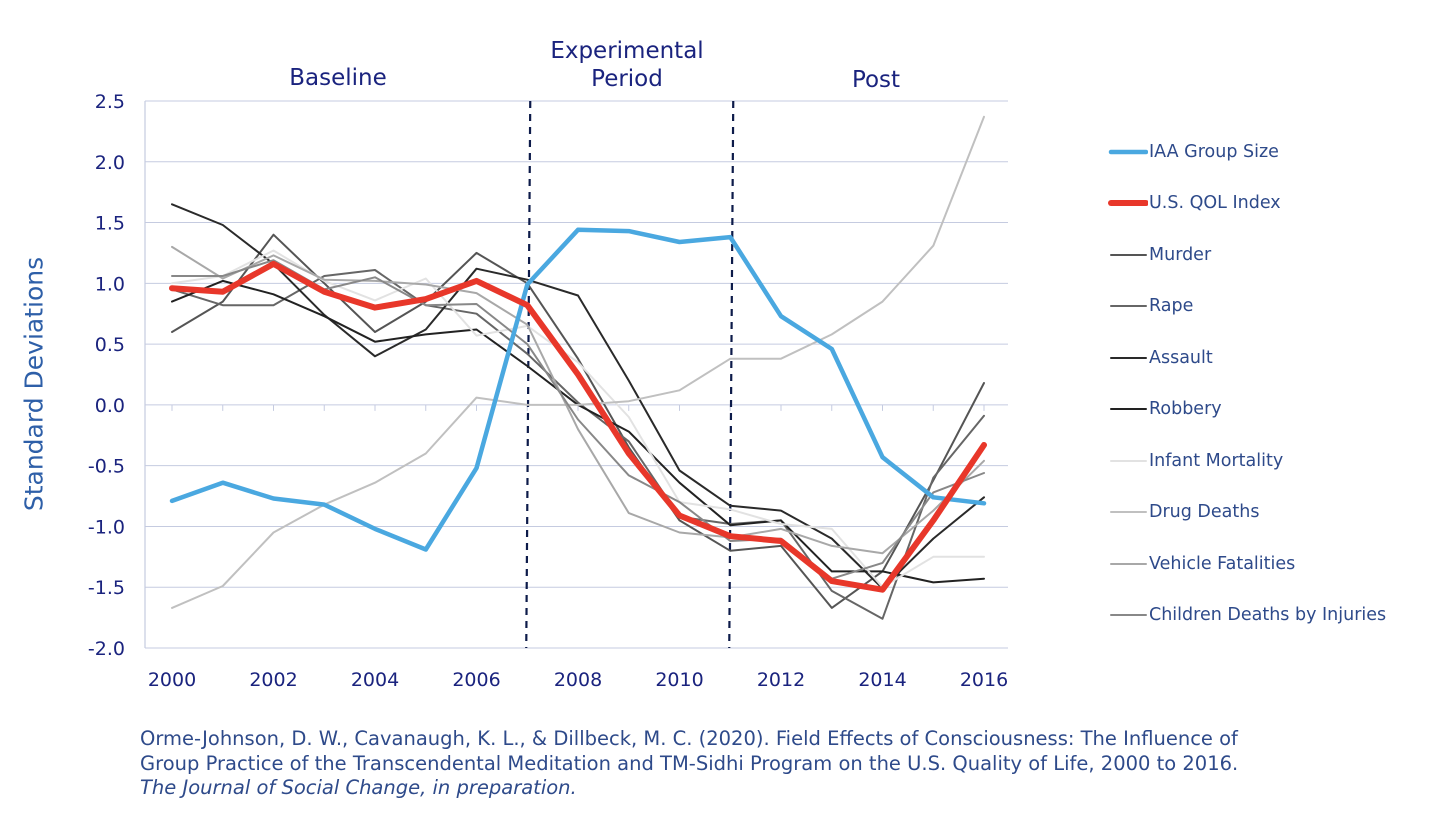 This screenshot has height=834, width=1440. I want to click on x-tick-label: 2004, so click(375, 680).